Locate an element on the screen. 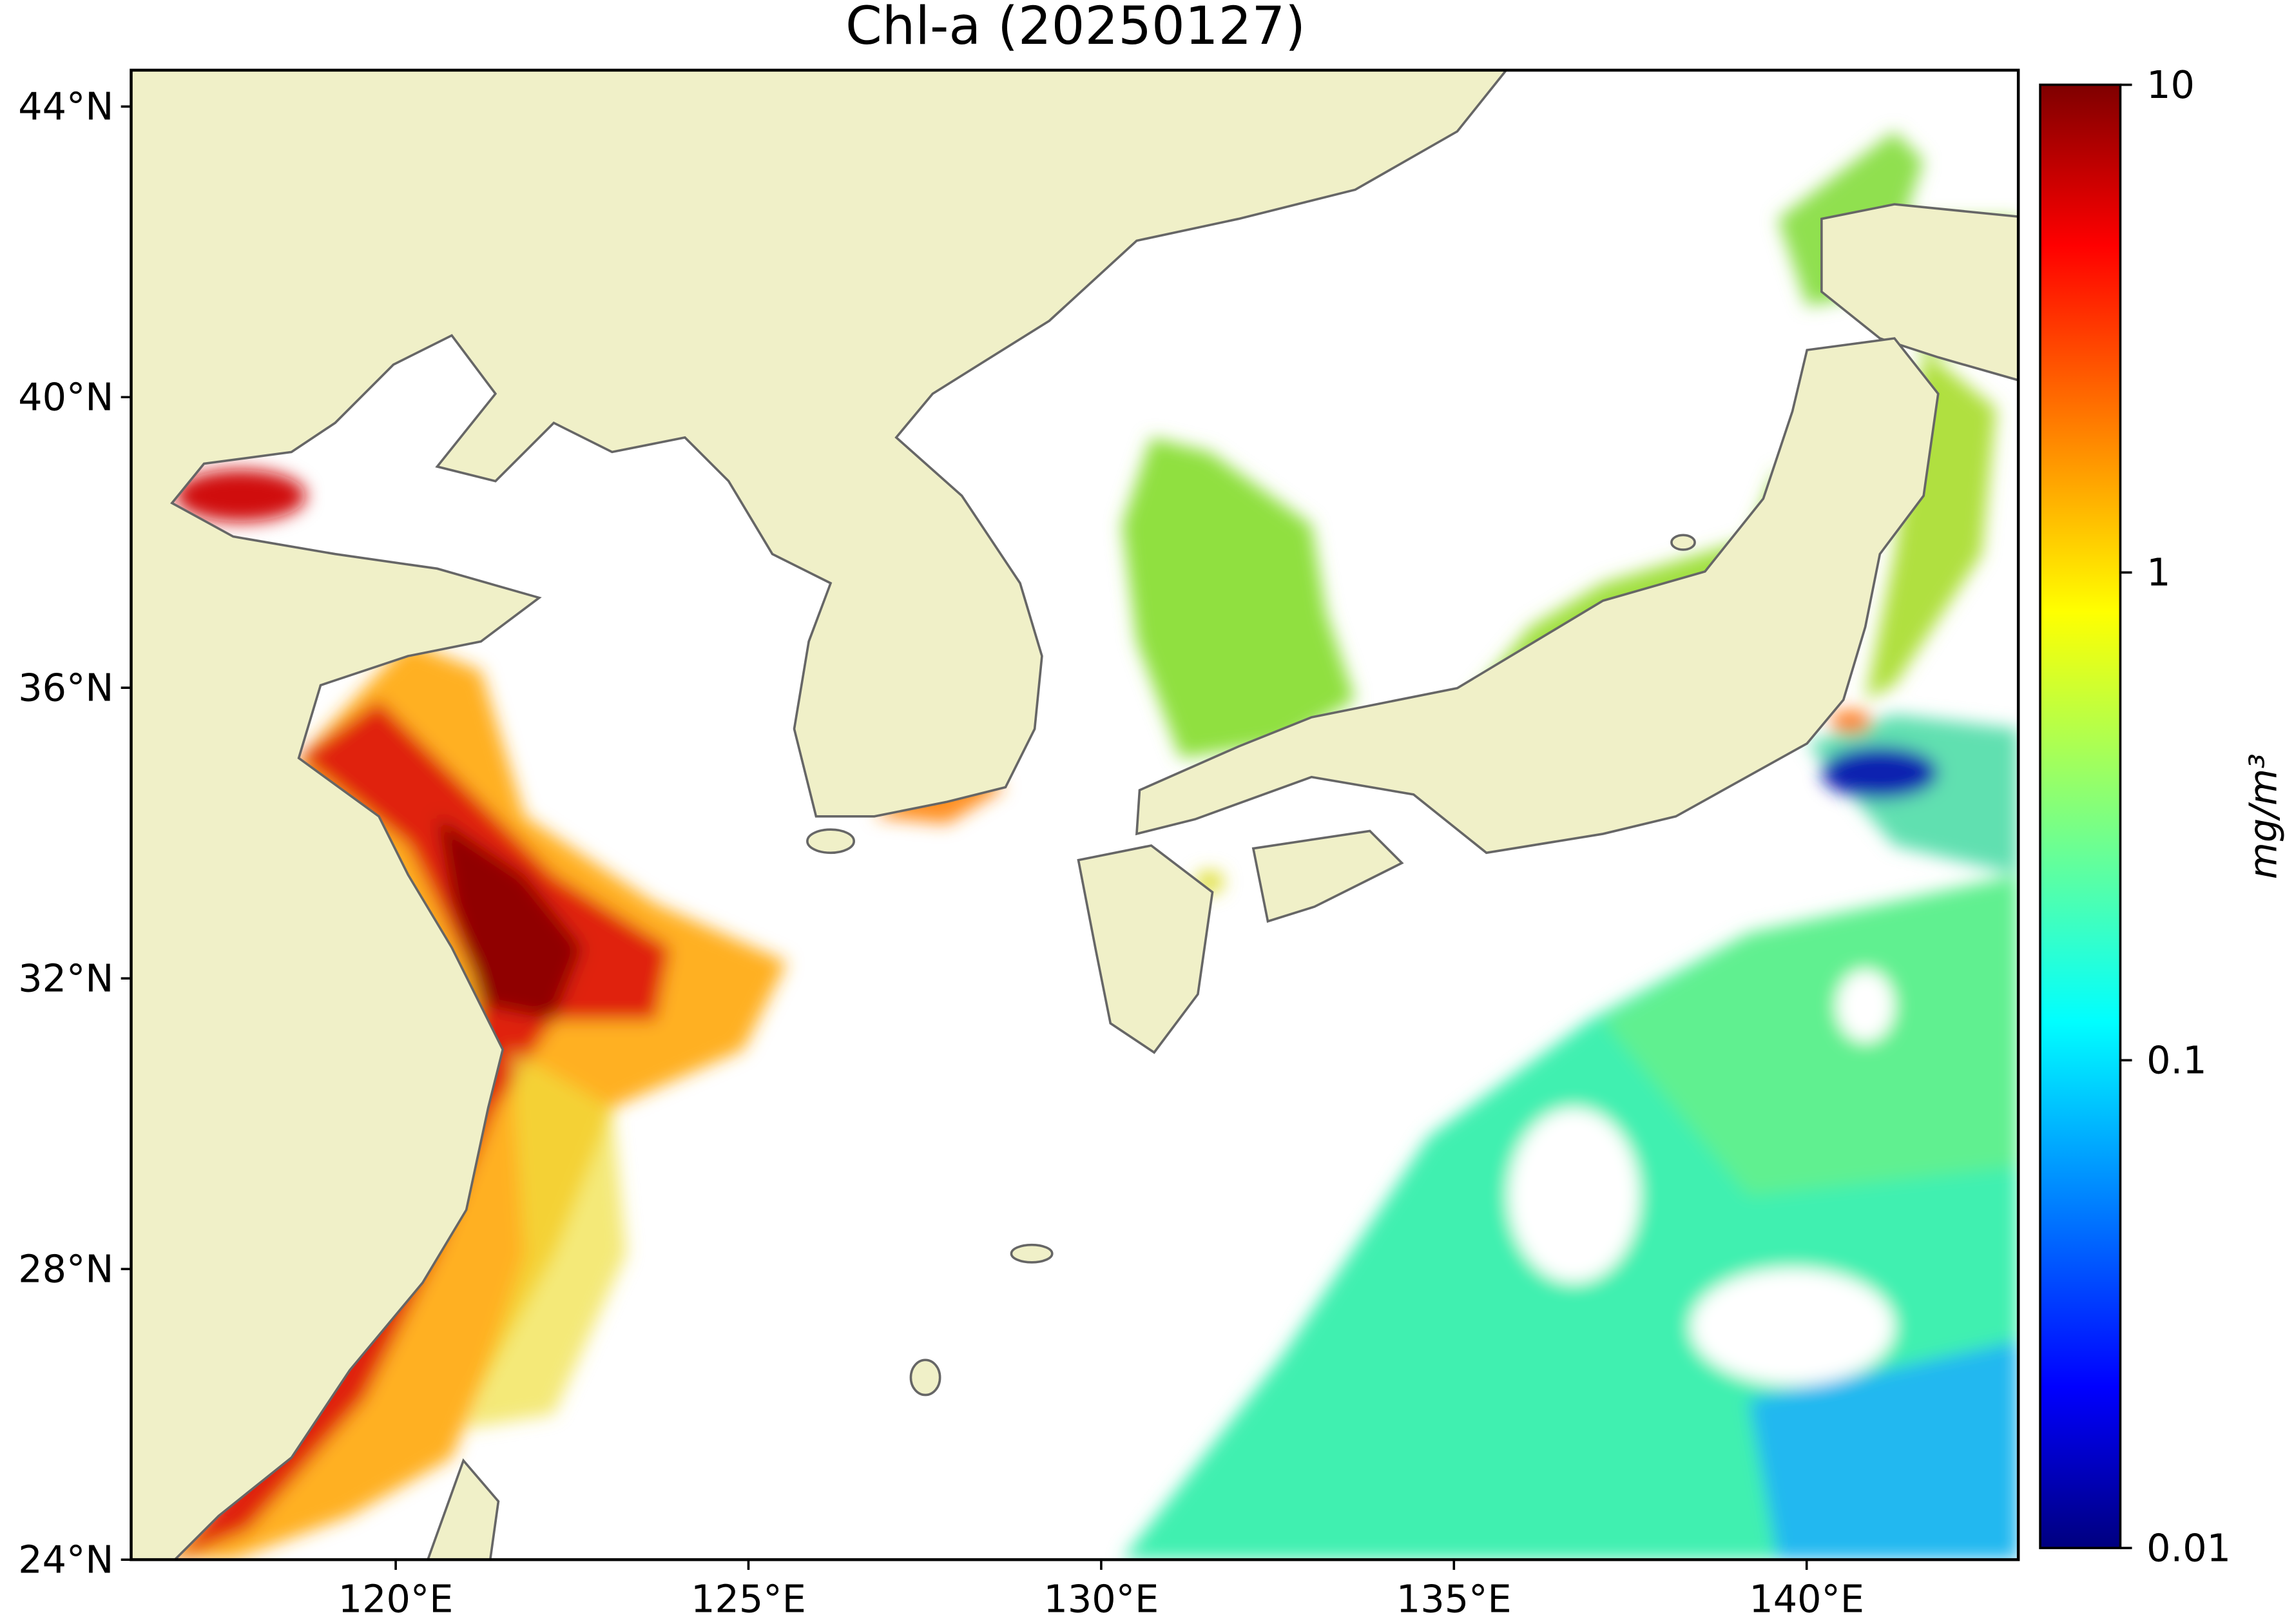 This screenshot has width=2285, height=1624. y-tick-label: 44°N is located at coordinates (65, 107).